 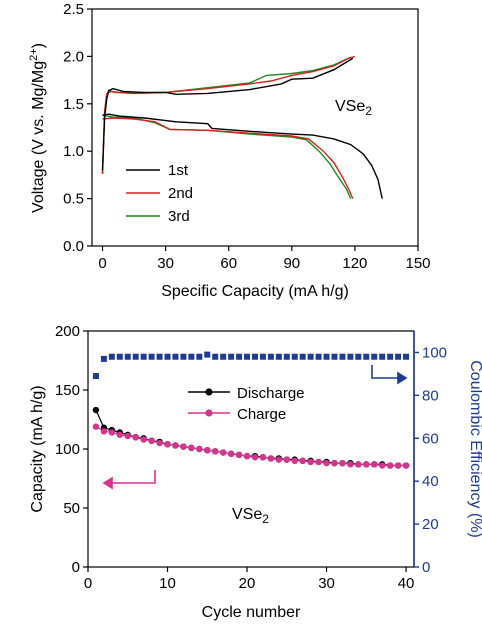 What do you see at coordinates (38, 137) in the screenshot?
I see `top-y-axis-title-main: Voltage (V vs. Mg/Mg` at bounding box center [38, 137].